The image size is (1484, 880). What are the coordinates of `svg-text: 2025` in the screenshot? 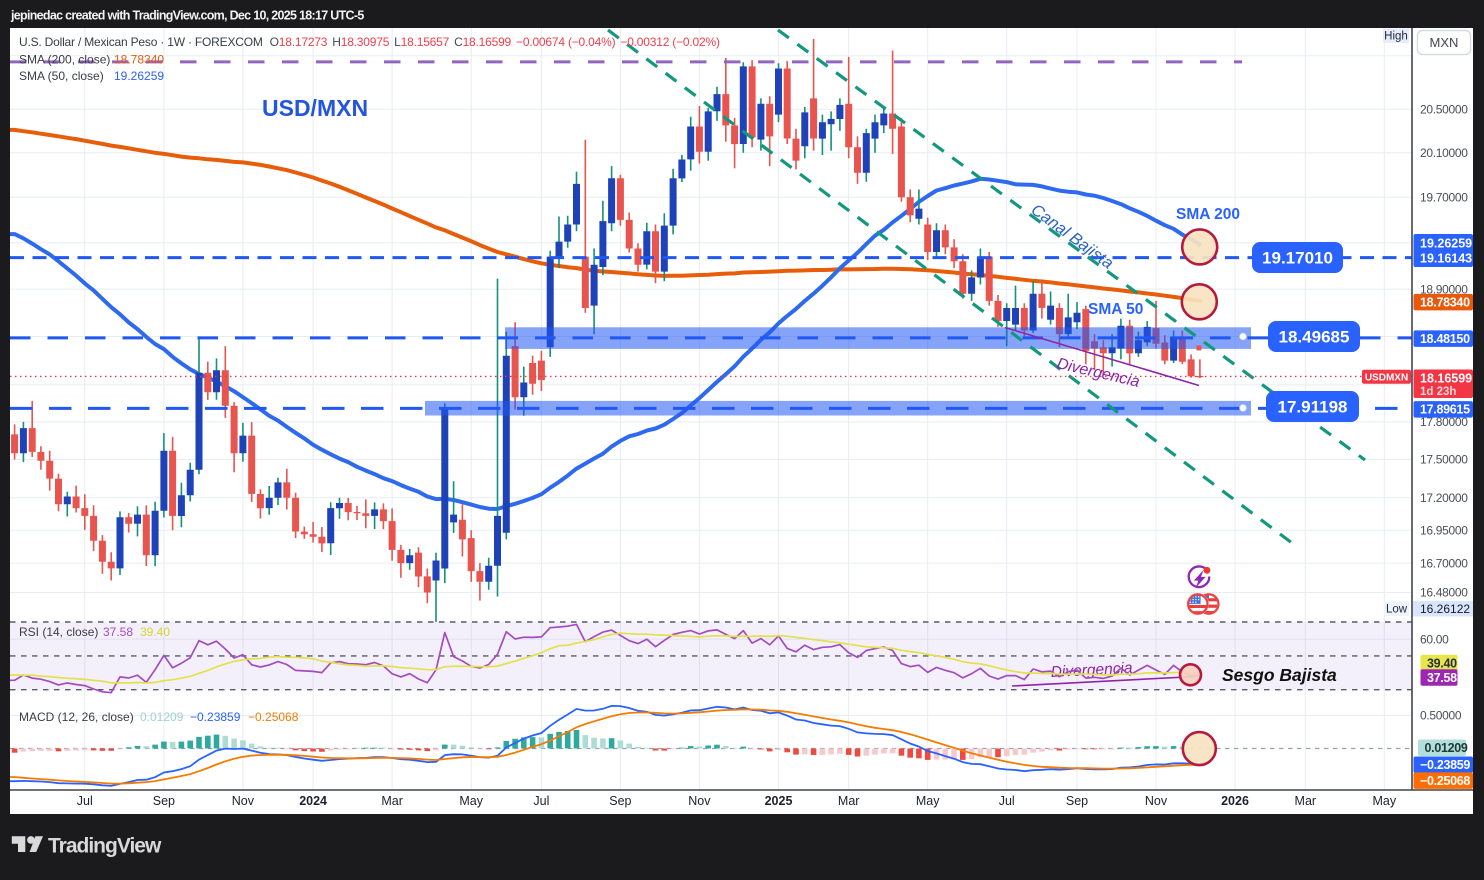 It's located at (779, 801).